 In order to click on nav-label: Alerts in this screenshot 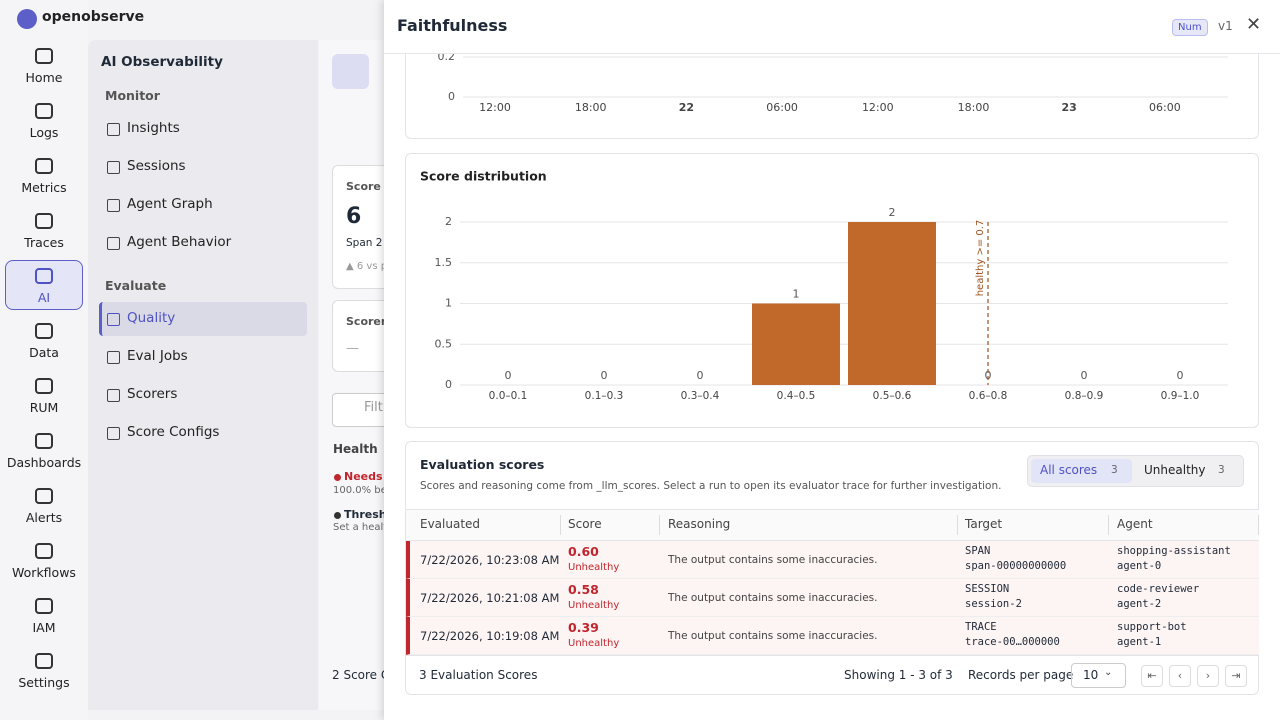, I will do `click(44, 517)`.